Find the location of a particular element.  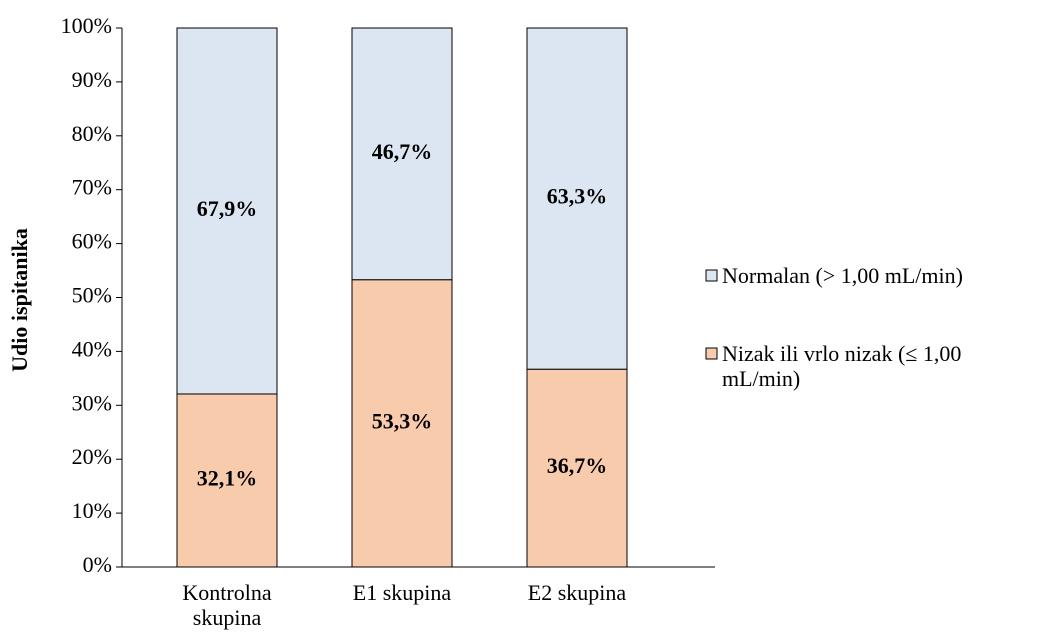

y-tick-label: 90% is located at coordinates (92, 79).